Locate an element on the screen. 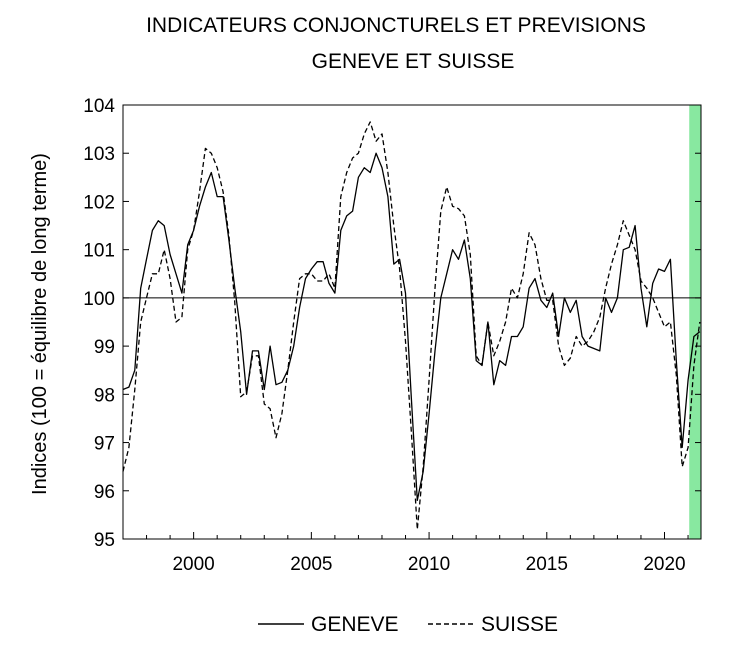 The height and width of the screenshot is (657, 739). y-axis-label: Indices (100 = équilibre de long terme) is located at coordinates (40, 324).